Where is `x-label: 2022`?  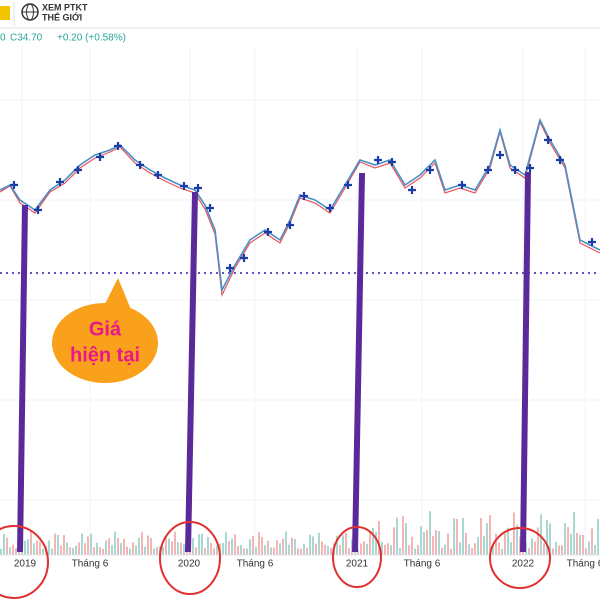
x-label: 2022 is located at coordinates (523, 564).